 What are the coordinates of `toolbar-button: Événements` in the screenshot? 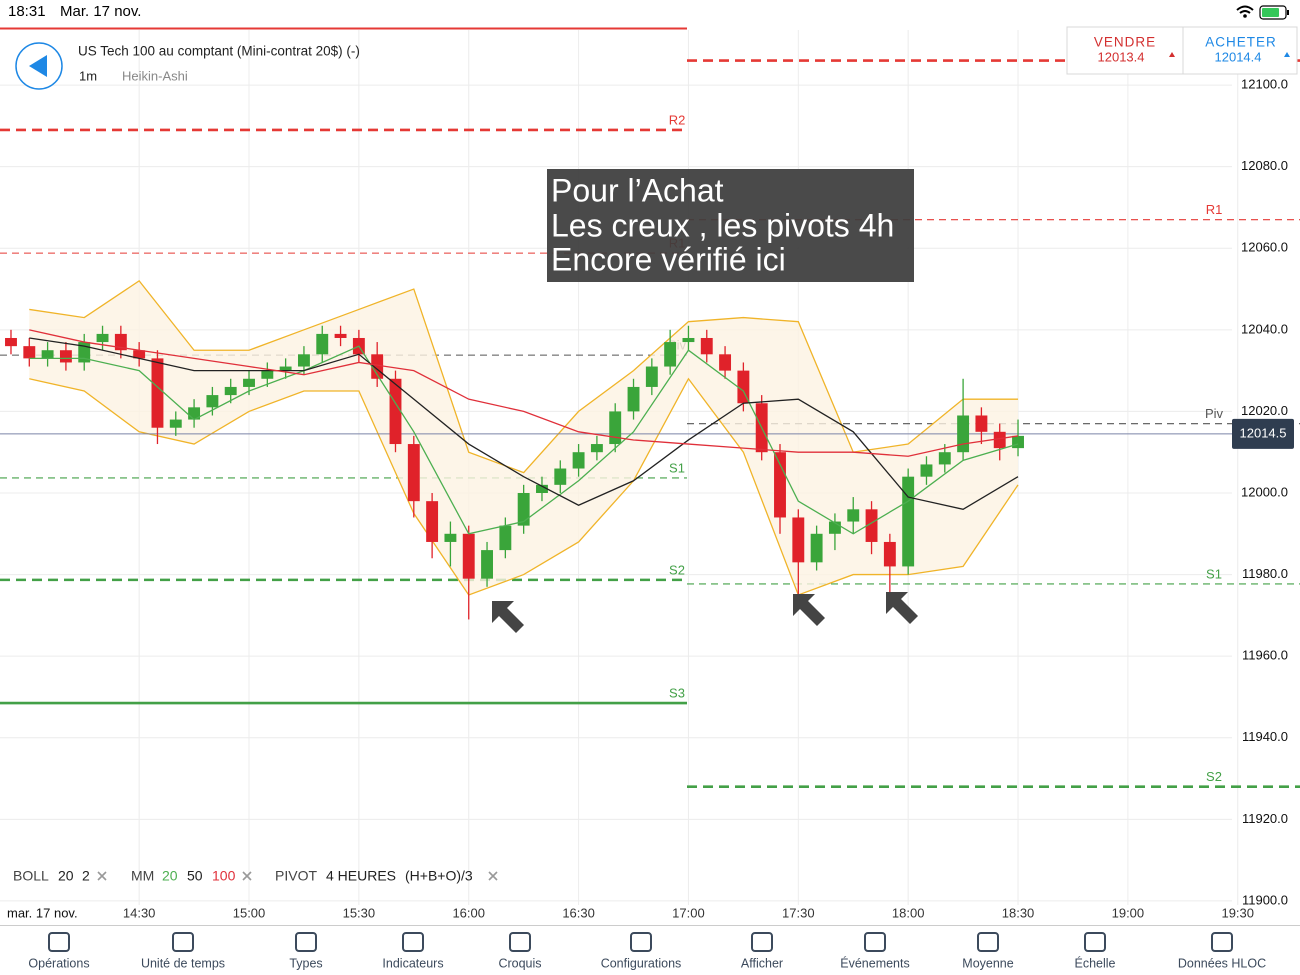 It's located at (875, 951).